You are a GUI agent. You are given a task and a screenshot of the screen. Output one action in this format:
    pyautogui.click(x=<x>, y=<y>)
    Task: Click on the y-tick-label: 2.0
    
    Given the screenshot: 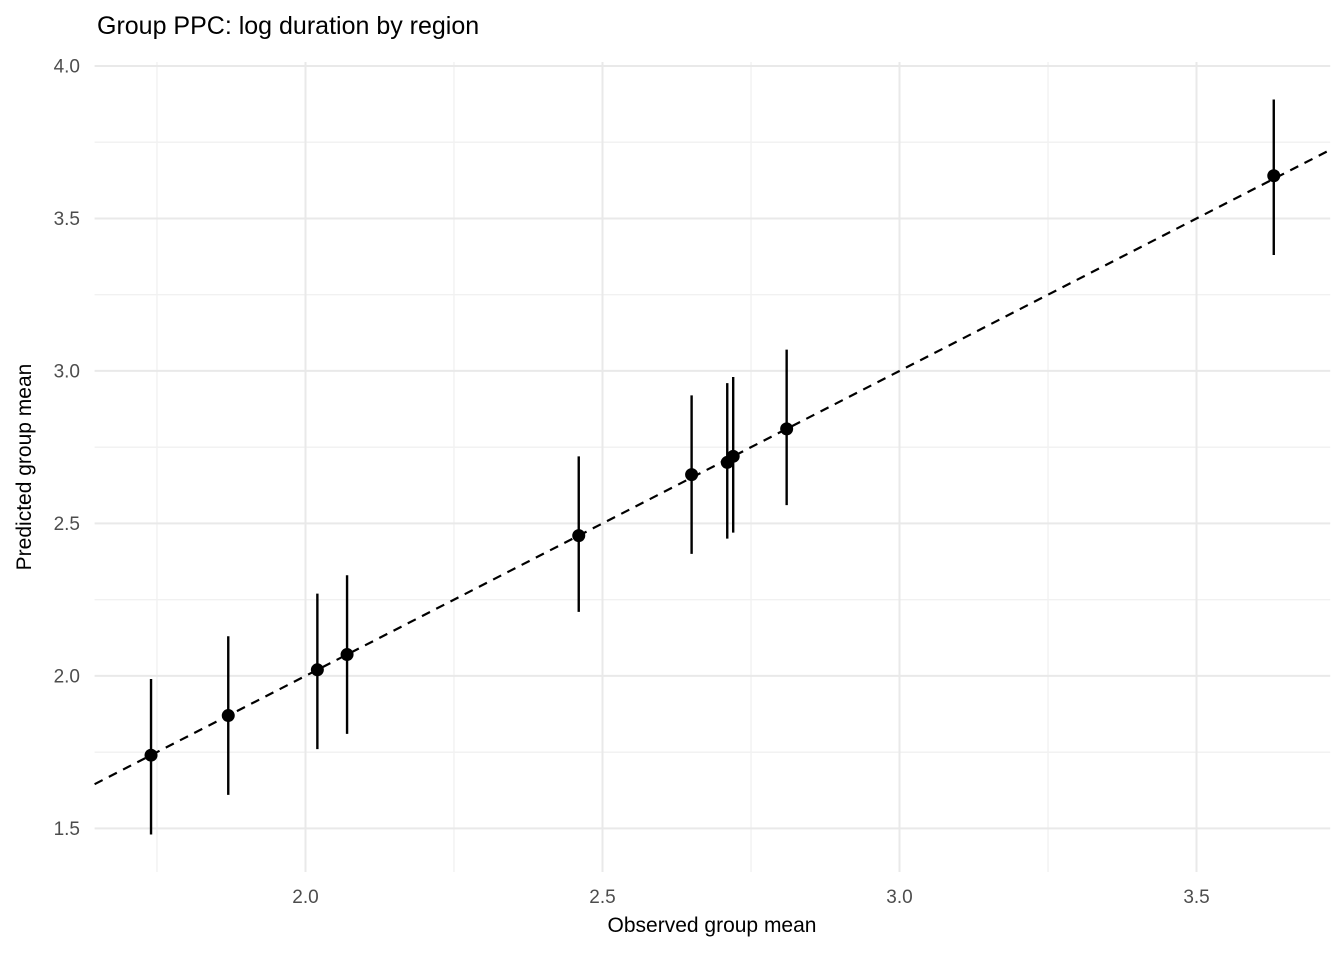 What is the action you would take?
    pyautogui.click(x=67, y=676)
    